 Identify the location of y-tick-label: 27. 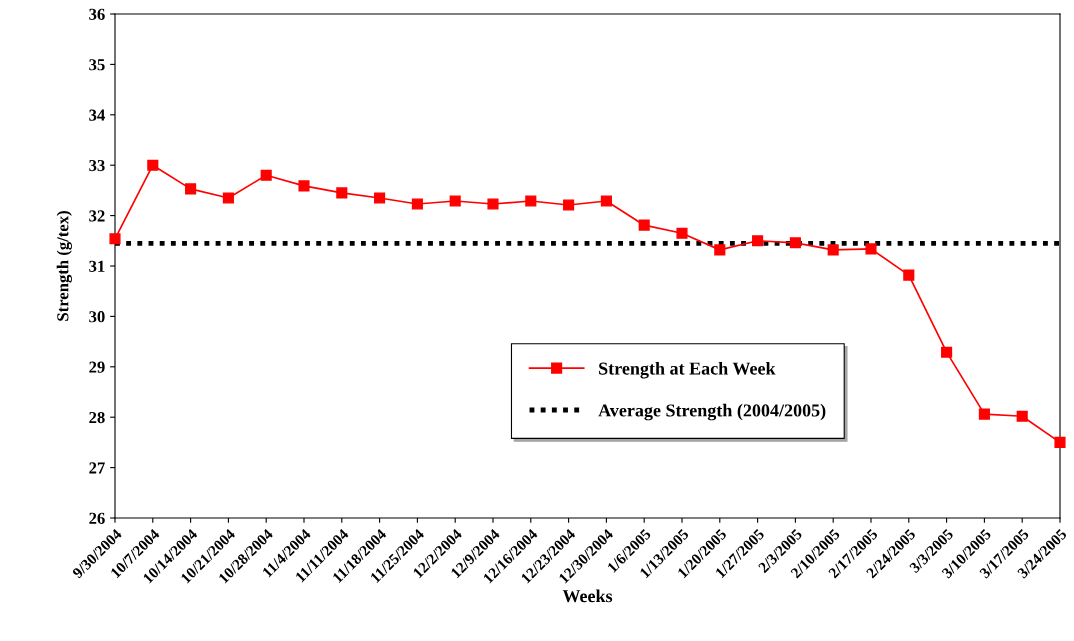
(97, 468).